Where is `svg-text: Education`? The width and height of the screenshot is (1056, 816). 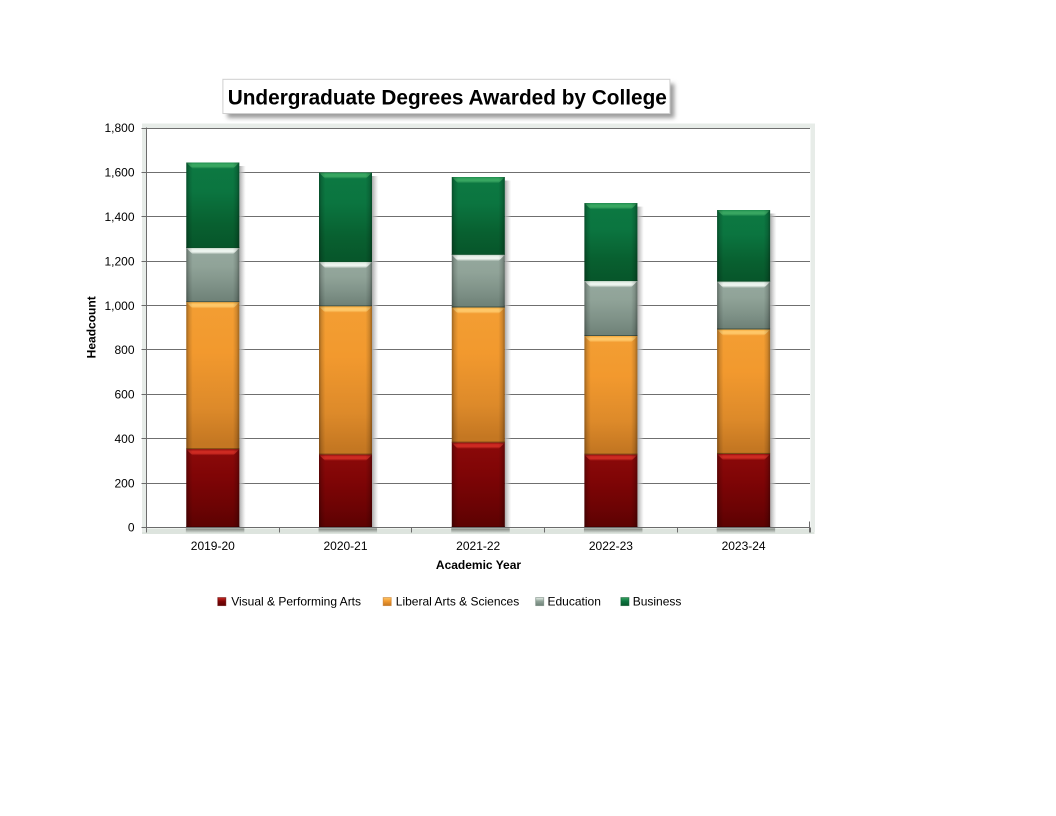 svg-text: Education is located at coordinates (574, 602).